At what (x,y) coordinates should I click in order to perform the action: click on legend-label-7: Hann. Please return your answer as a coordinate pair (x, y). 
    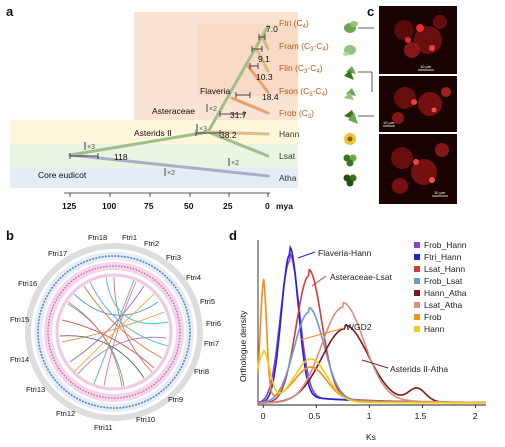
    Looking at the image, I should click on (434, 329).